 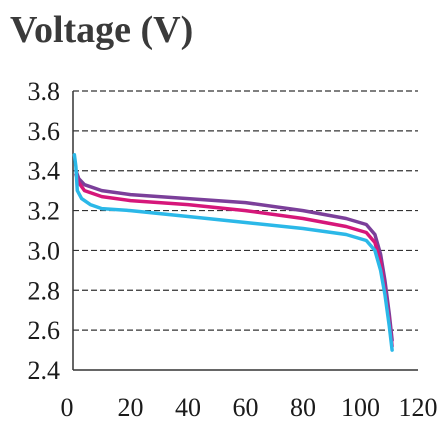 I want to click on y-tick-label: 3.4, so click(x=44, y=171).